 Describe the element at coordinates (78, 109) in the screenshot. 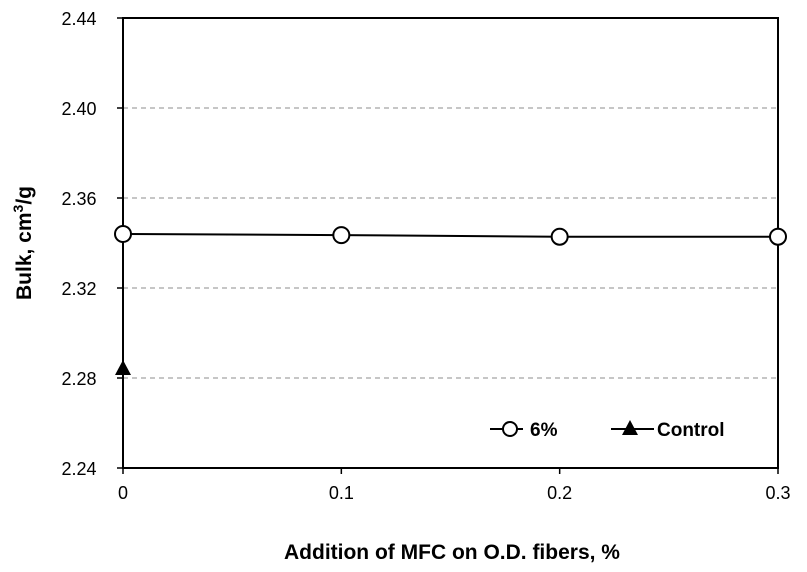

I see `y-tick-label: 2.40` at that location.